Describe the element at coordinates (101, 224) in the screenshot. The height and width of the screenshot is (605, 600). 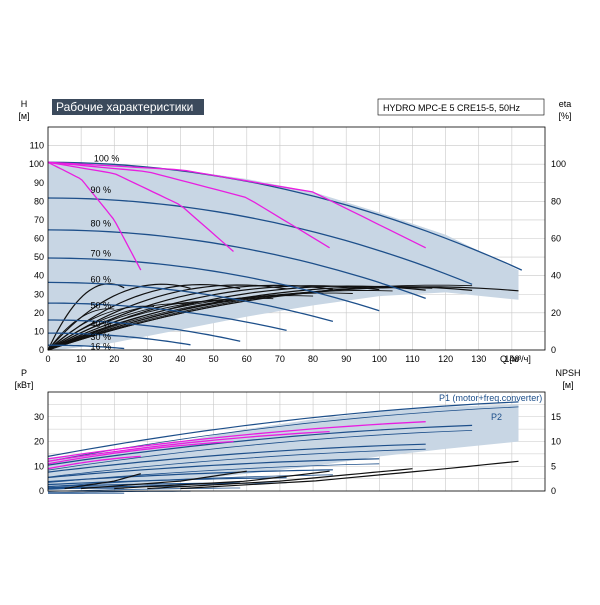
I see `speed-label-2: 80 %` at that location.